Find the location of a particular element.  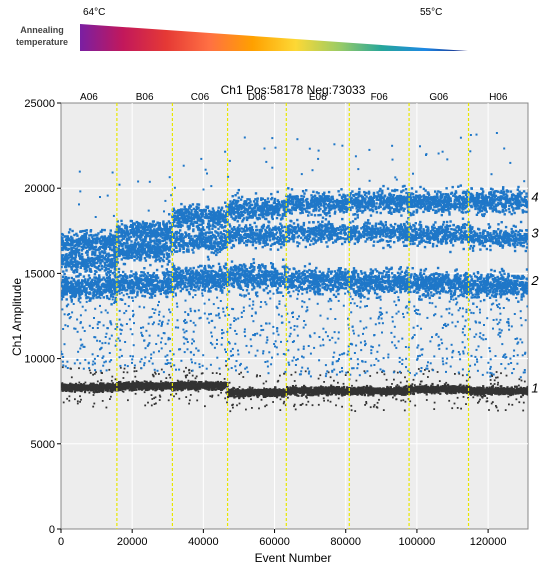

legend-label-line2: temperature is located at coordinates (42, 42).